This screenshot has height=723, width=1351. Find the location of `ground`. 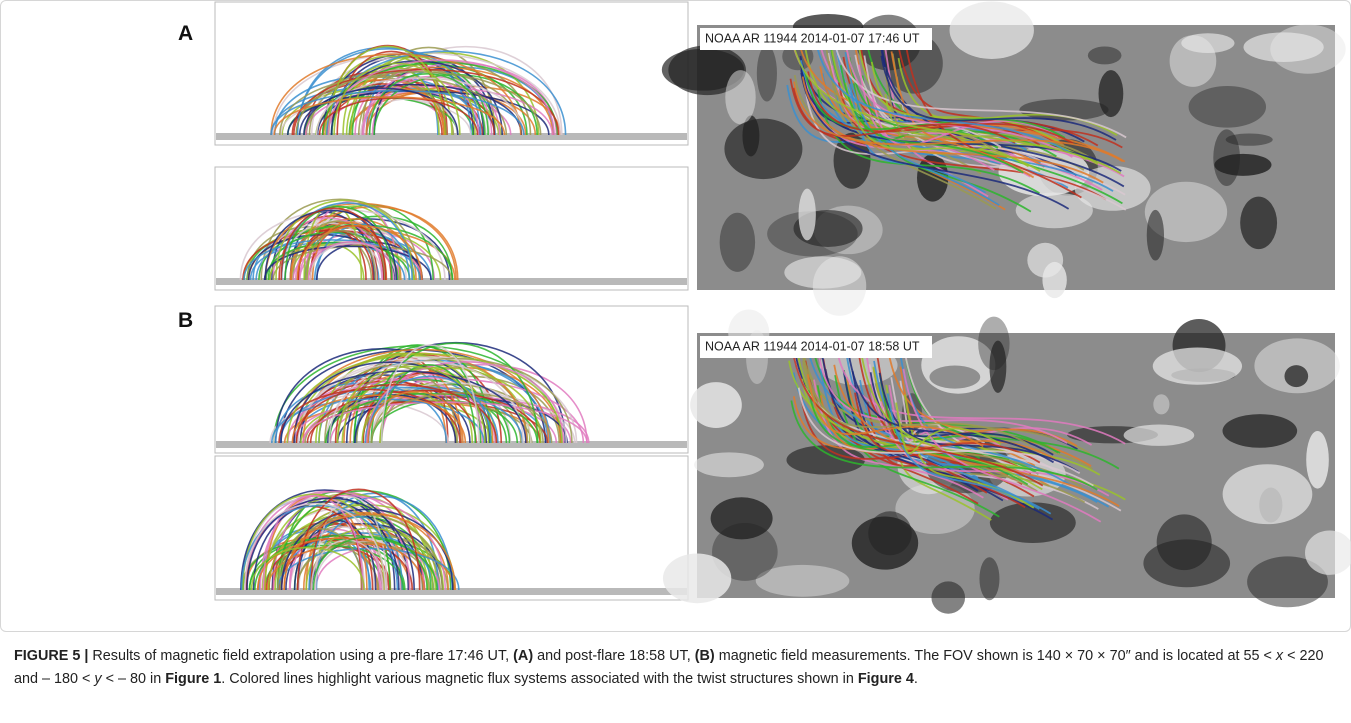

ground is located at coordinates (451, 591).